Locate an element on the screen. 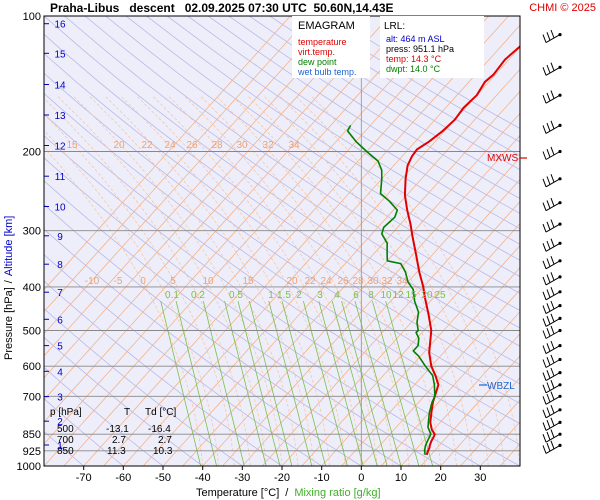  mixing-ratio-label: 3 is located at coordinates (320, 295).